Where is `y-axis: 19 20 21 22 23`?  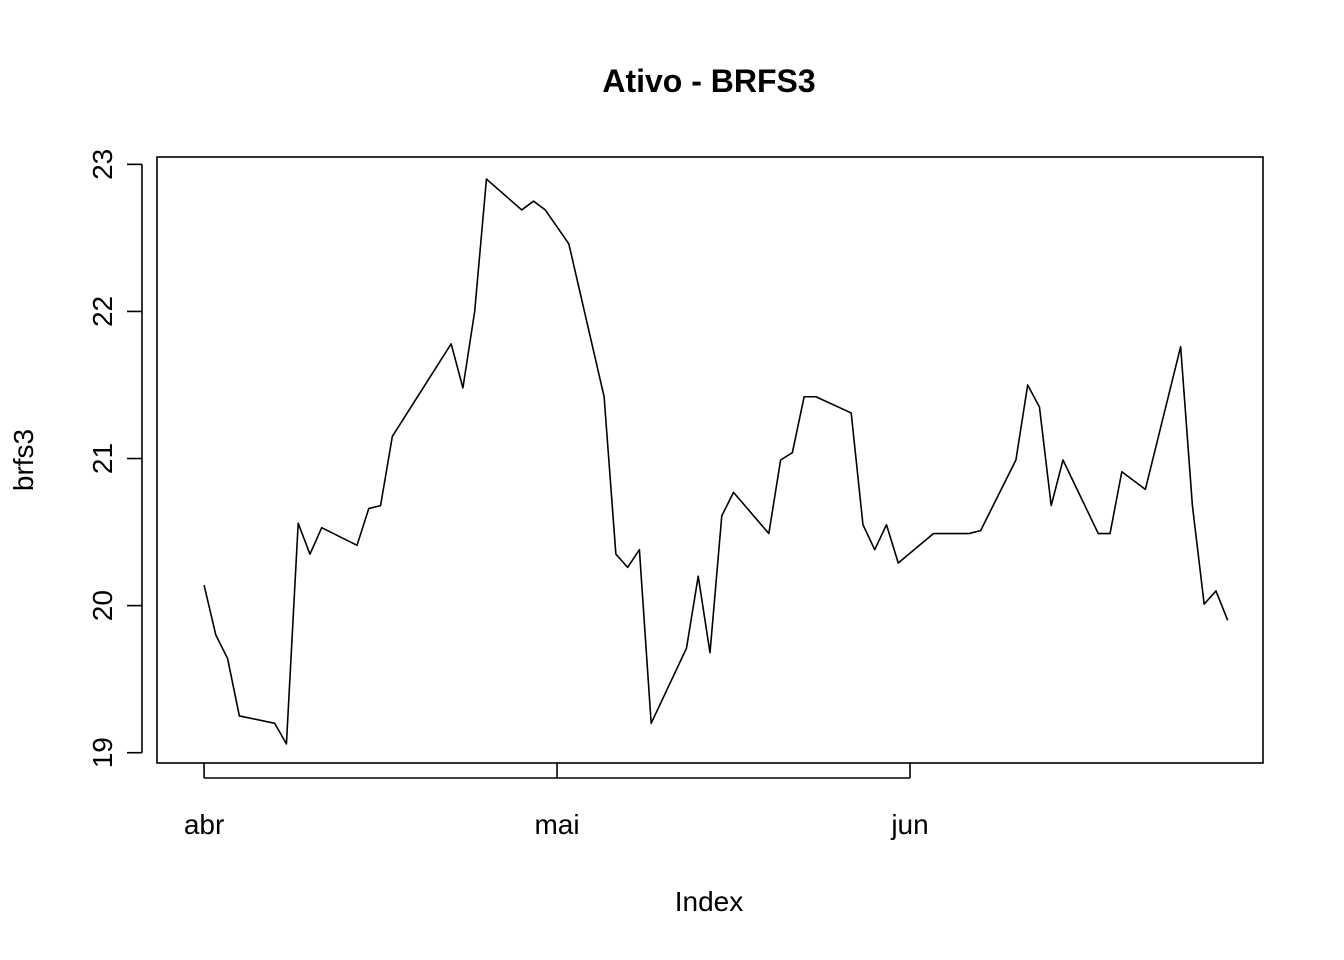 y-axis: 19 20 21 22 23 is located at coordinates (115, 458).